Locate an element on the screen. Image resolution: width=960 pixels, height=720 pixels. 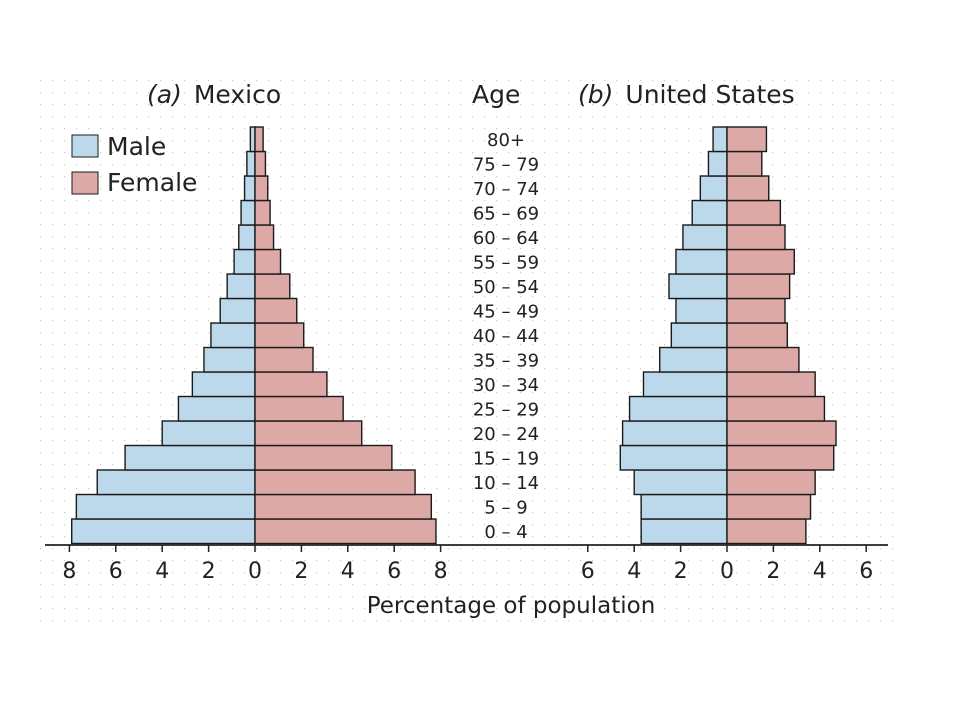
bar-male-mexico is located at coordinates (176, 482).